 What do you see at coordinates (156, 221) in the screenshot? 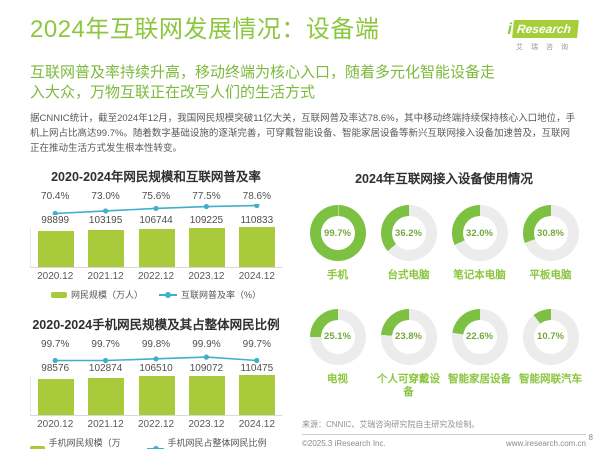
I see `bar-value-labels: 98899 103195 106744 109225 110833` at bounding box center [156, 221].